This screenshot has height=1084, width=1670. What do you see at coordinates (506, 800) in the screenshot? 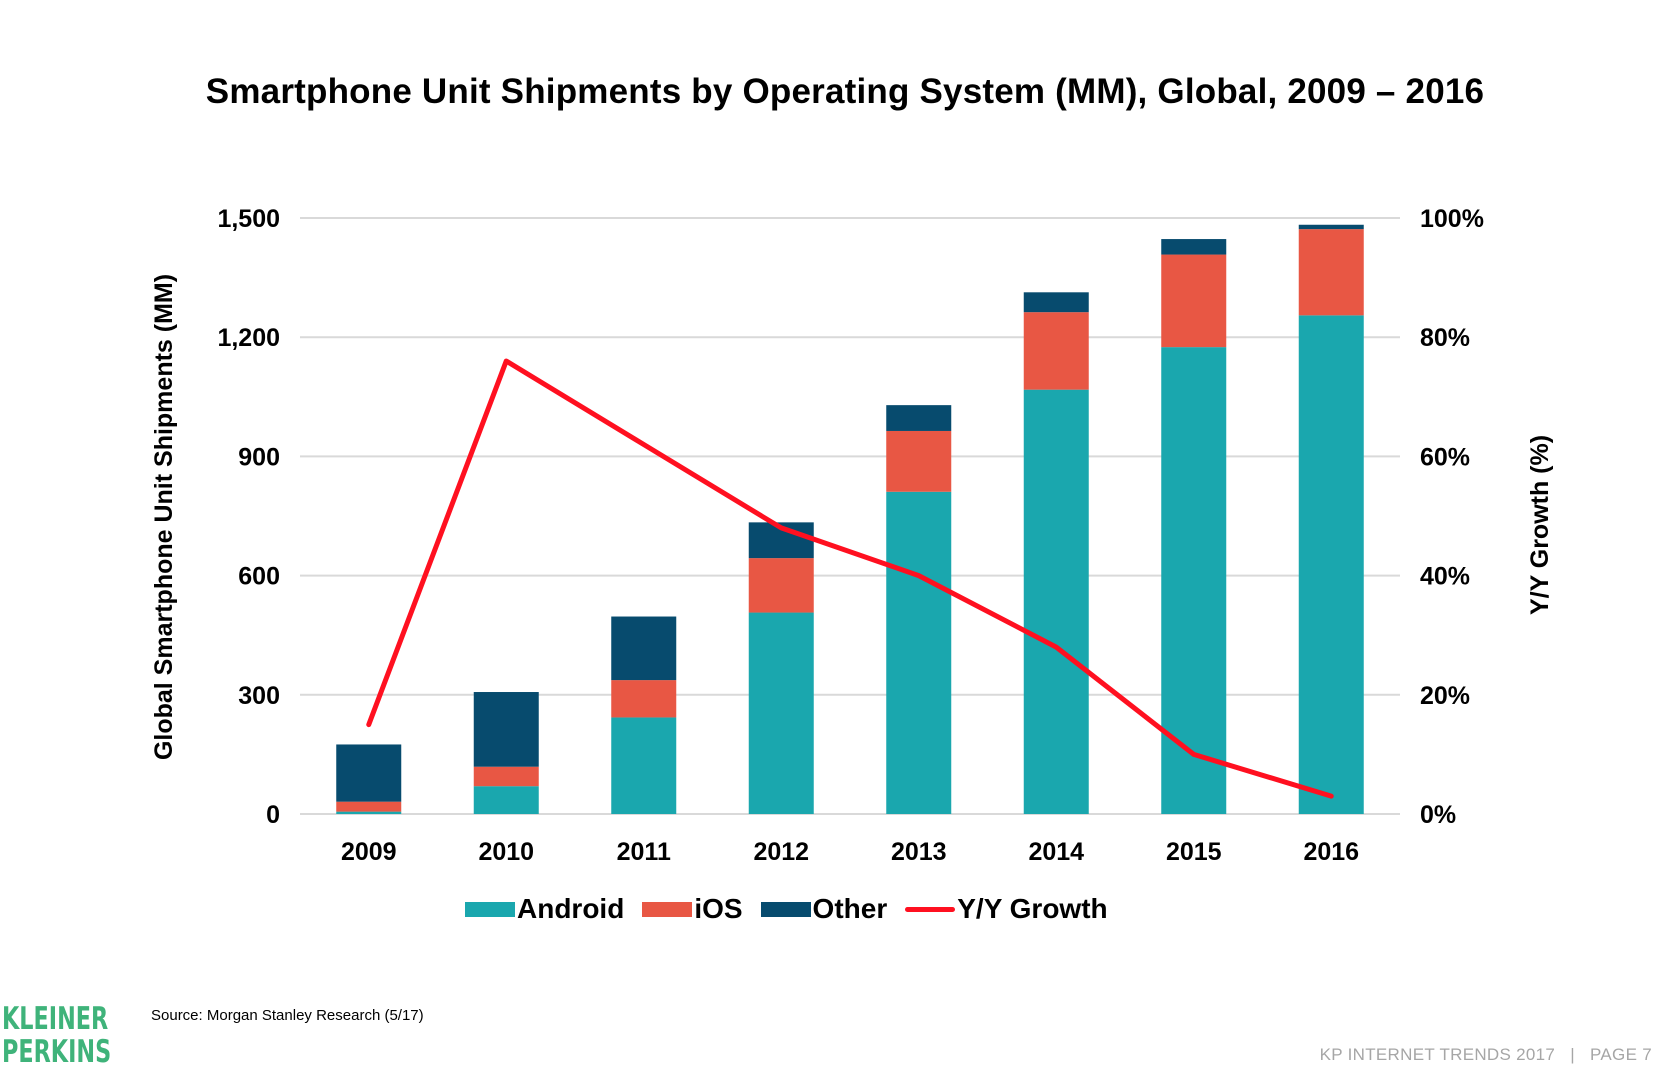
I see `bar-android-2010` at bounding box center [506, 800].